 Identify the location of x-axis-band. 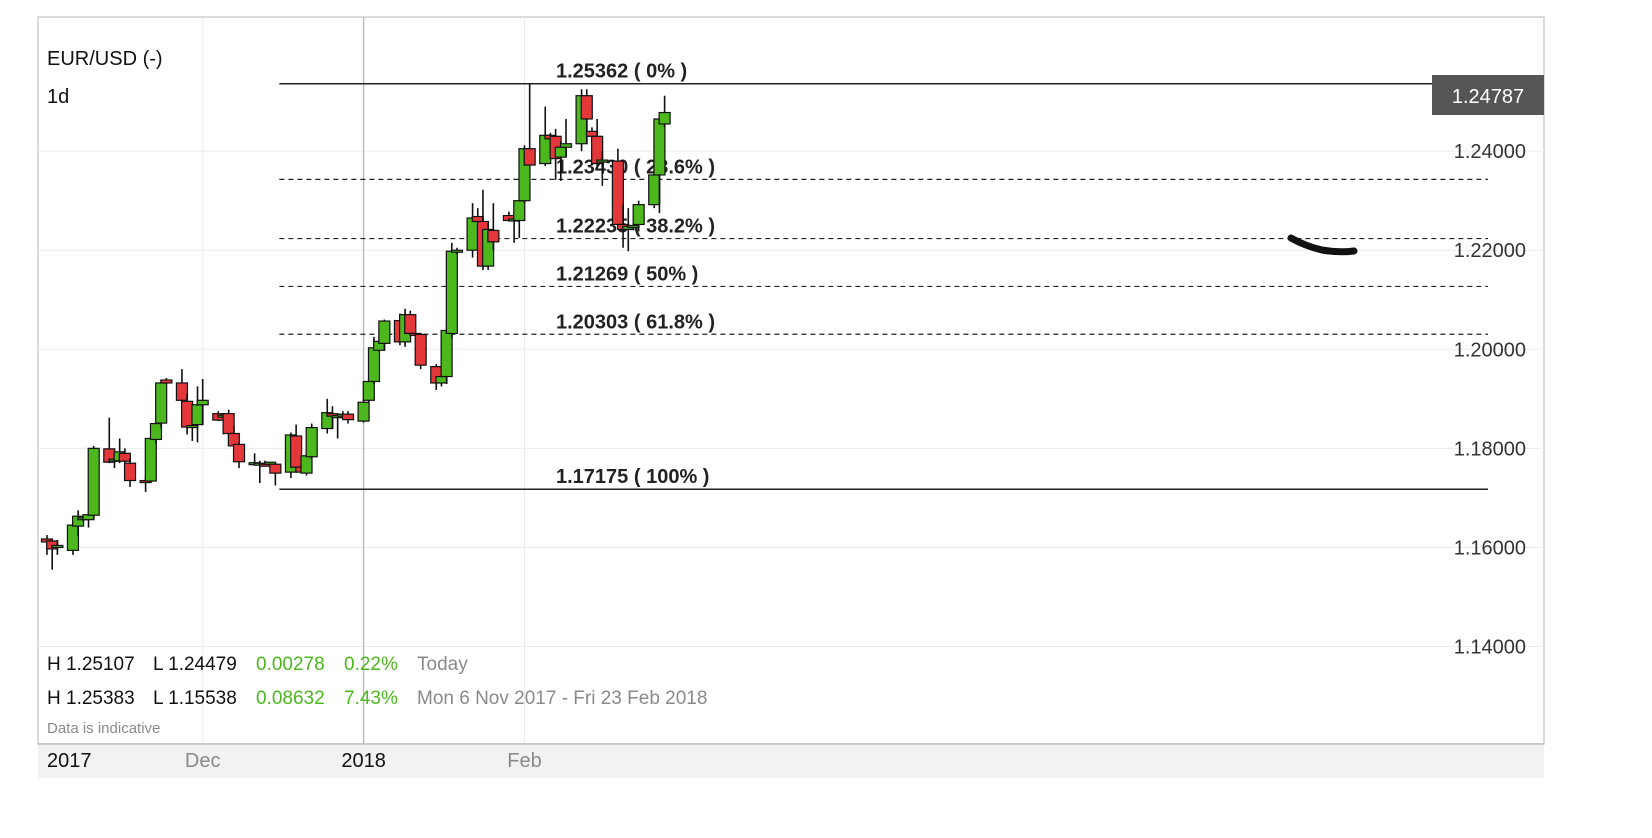
(791, 761).